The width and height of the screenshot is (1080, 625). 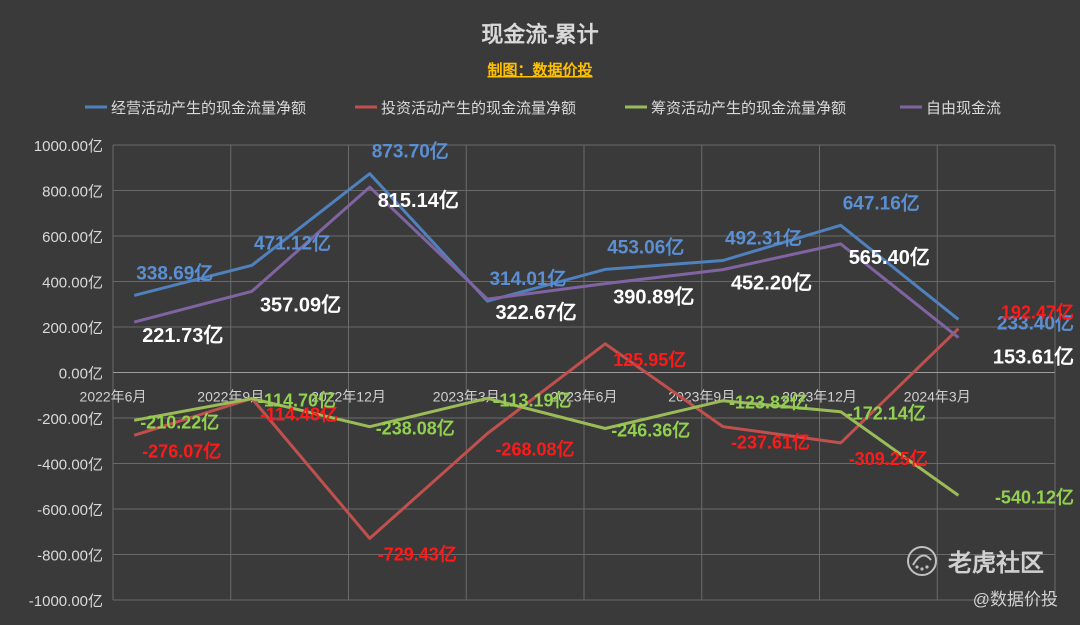 I want to click on data-label-s1: 873.70亿, so click(x=410, y=151).